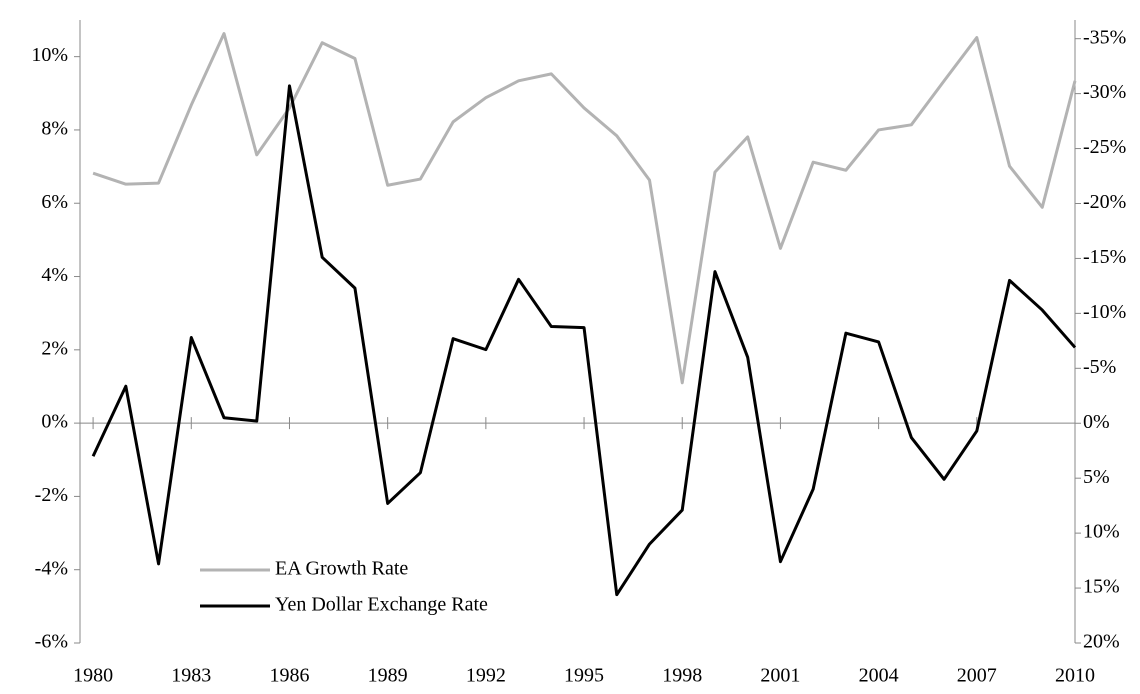 Image resolution: width=1140 pixels, height=694 pixels. I want to click on y2-tick-label: -20%, so click(1104, 202).